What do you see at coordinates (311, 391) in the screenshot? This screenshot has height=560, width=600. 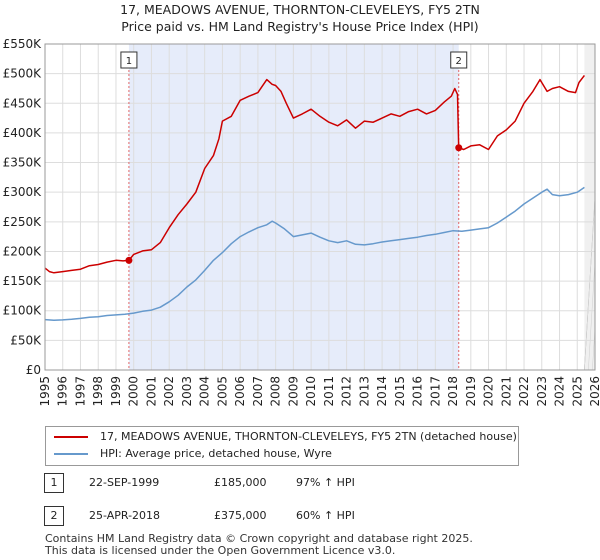 I see `x-tick-label: 2010` at bounding box center [311, 391].